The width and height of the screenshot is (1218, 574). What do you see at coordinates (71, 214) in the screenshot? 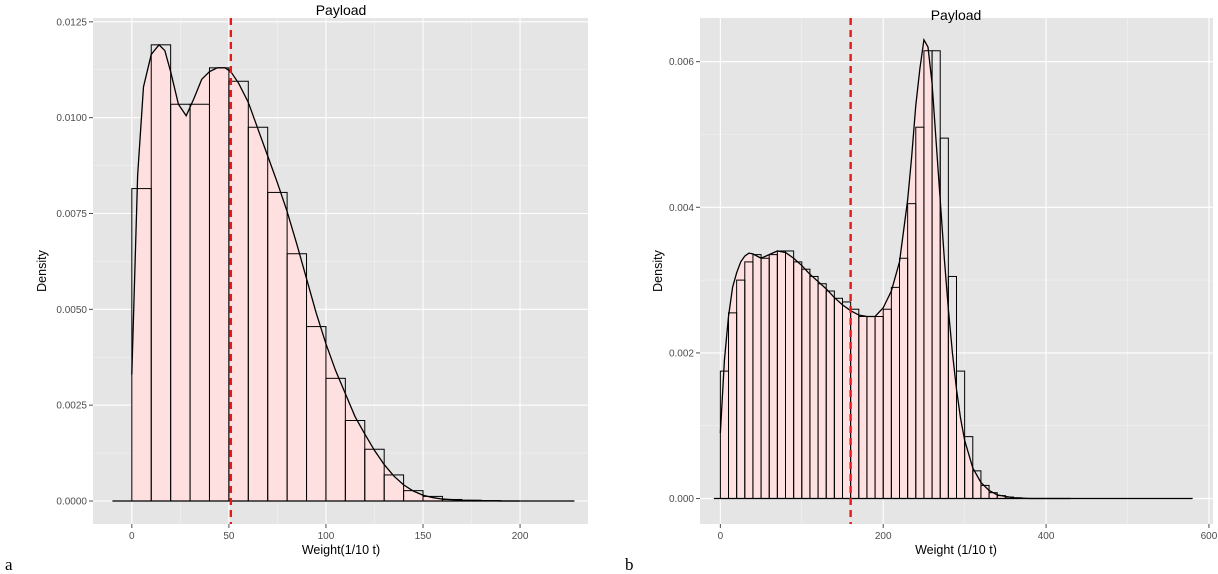
I see `y-tick-label: 0.0075` at bounding box center [71, 214].